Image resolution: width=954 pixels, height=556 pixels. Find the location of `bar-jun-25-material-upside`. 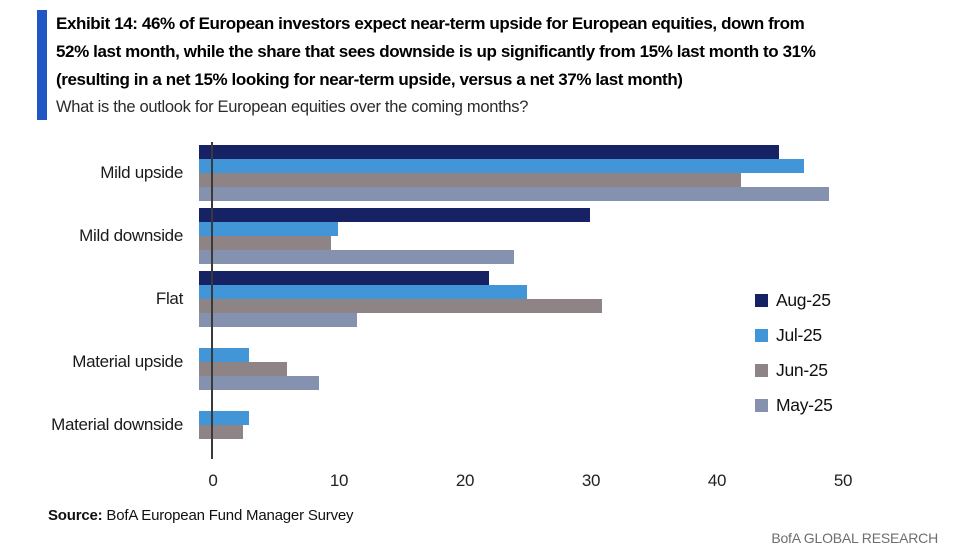

bar-jun-25-material-upside is located at coordinates (243, 369).